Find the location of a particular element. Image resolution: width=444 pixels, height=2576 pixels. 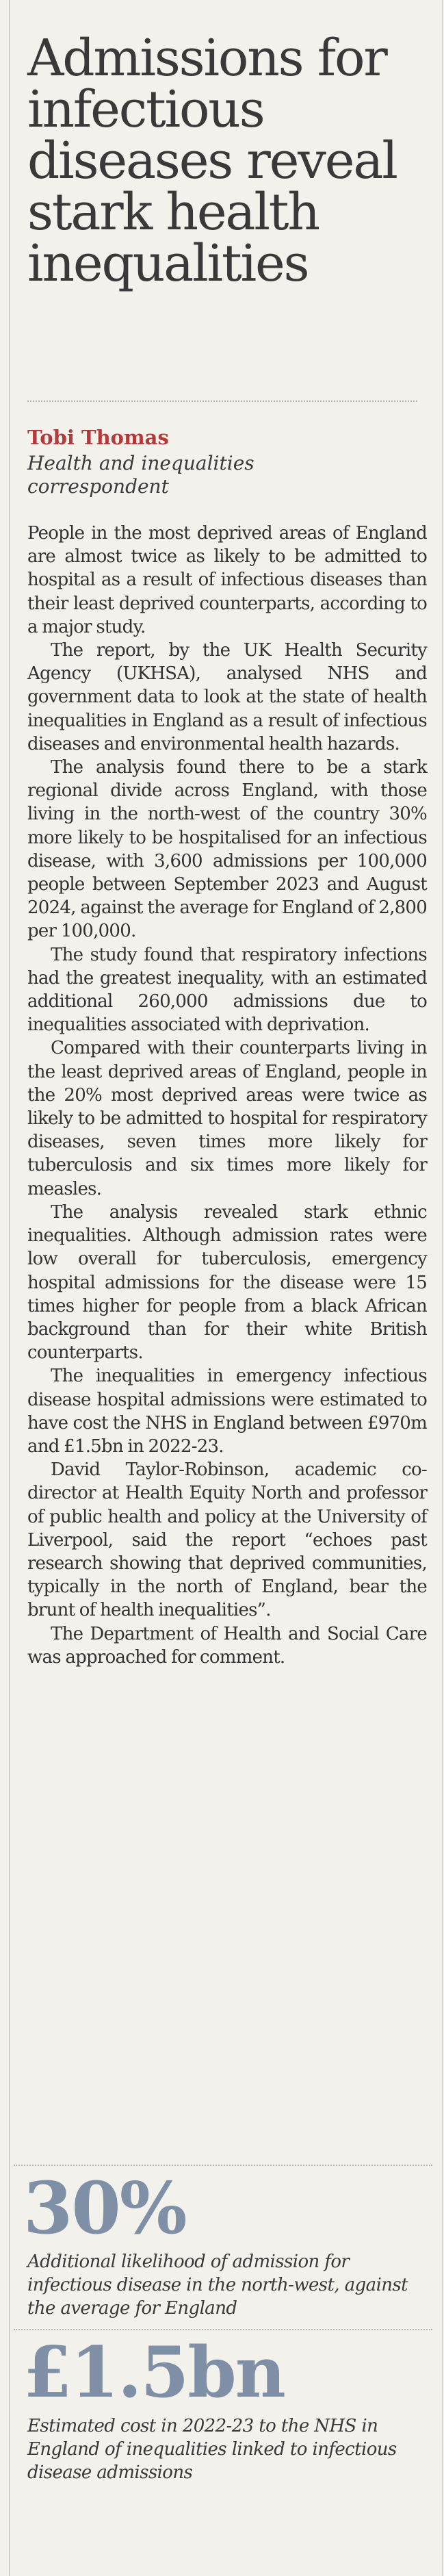

column-divider-right is located at coordinates (443, 1288).